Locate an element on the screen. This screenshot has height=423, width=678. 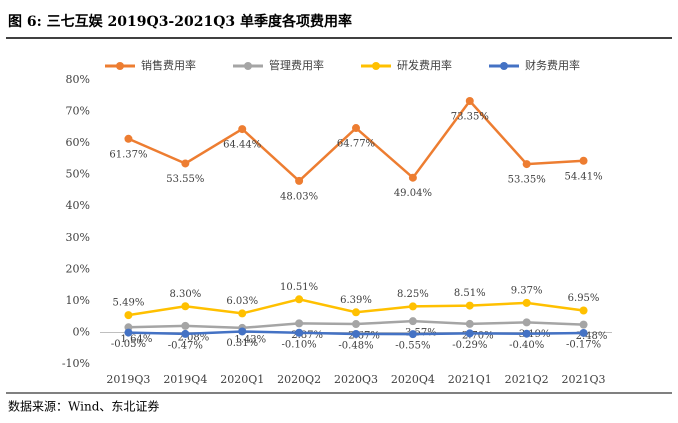
chart-title: 图 6: 三七互娱 2019Q3-2021Q3 单季度各项费用率 is located at coordinates (180, 21).